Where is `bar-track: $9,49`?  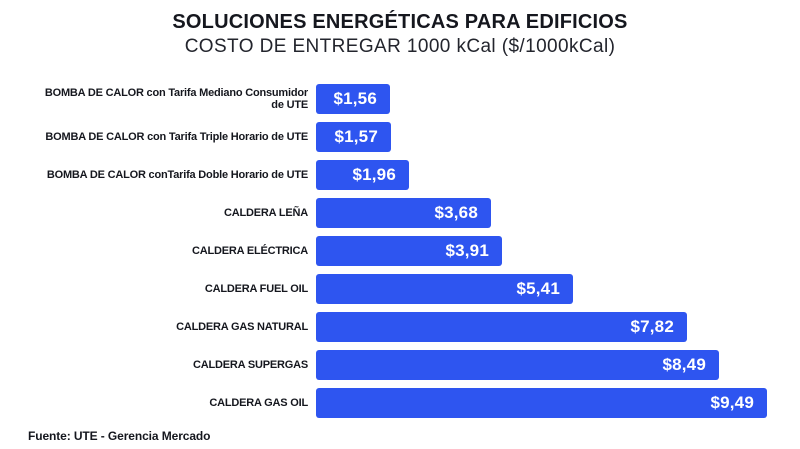 bar-track: $9,49 is located at coordinates (558, 403).